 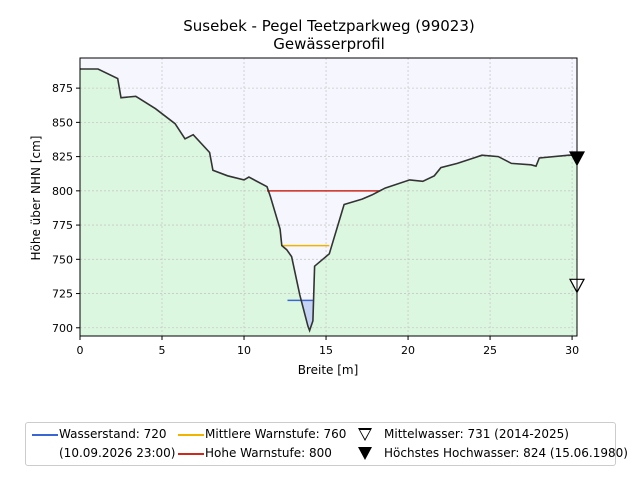 What do you see at coordinates (62, 191) in the screenshot?
I see `y-tick-label: 800` at bounding box center [62, 191].